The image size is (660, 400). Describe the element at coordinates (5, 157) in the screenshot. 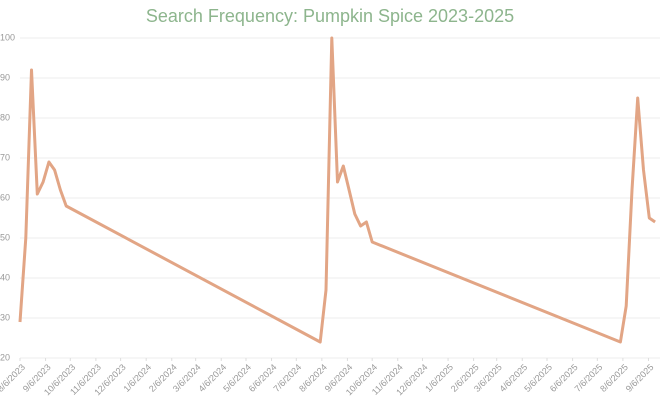

I see `y-tick-label: 70` at that location.